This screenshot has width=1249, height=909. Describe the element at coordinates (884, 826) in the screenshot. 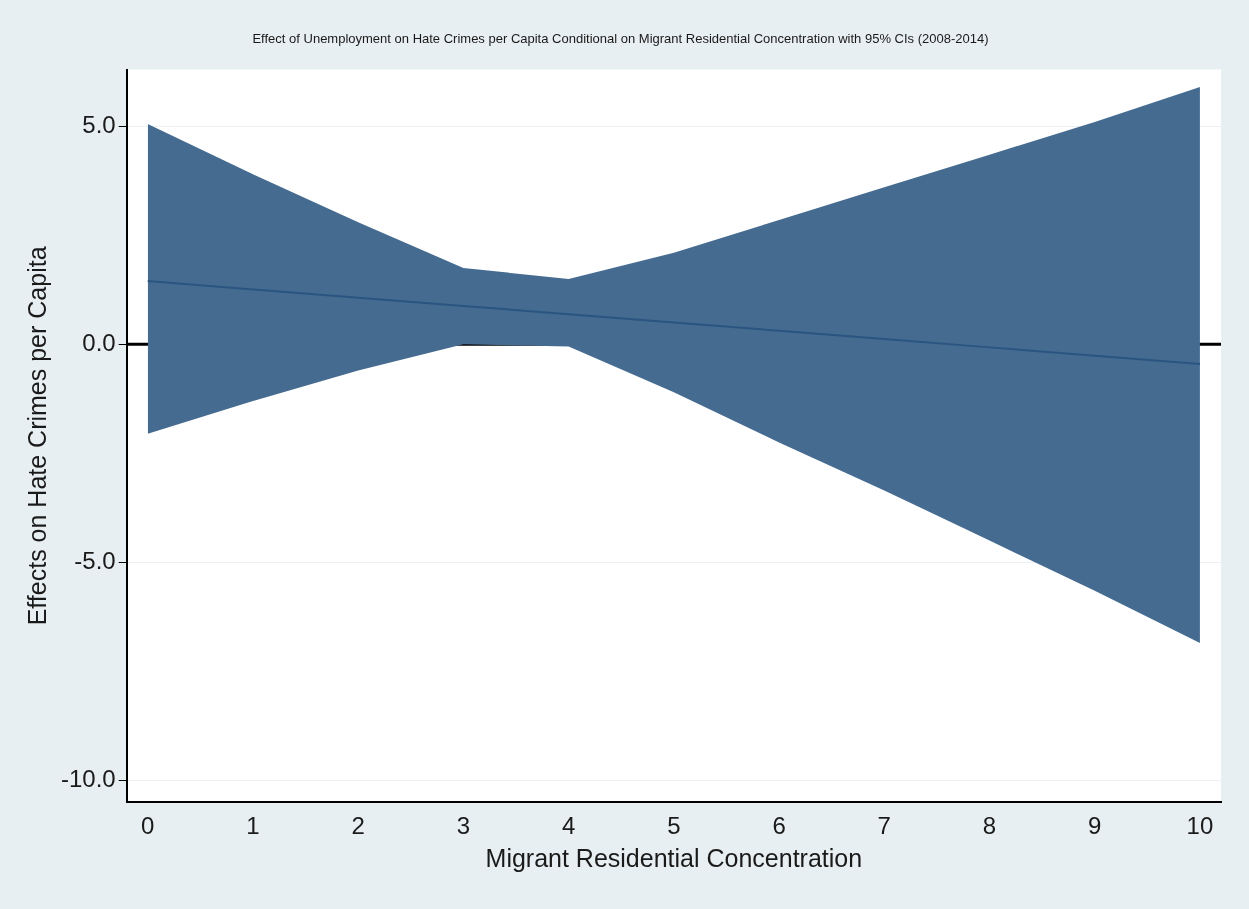

I see `x-tick-label: 7` at that location.